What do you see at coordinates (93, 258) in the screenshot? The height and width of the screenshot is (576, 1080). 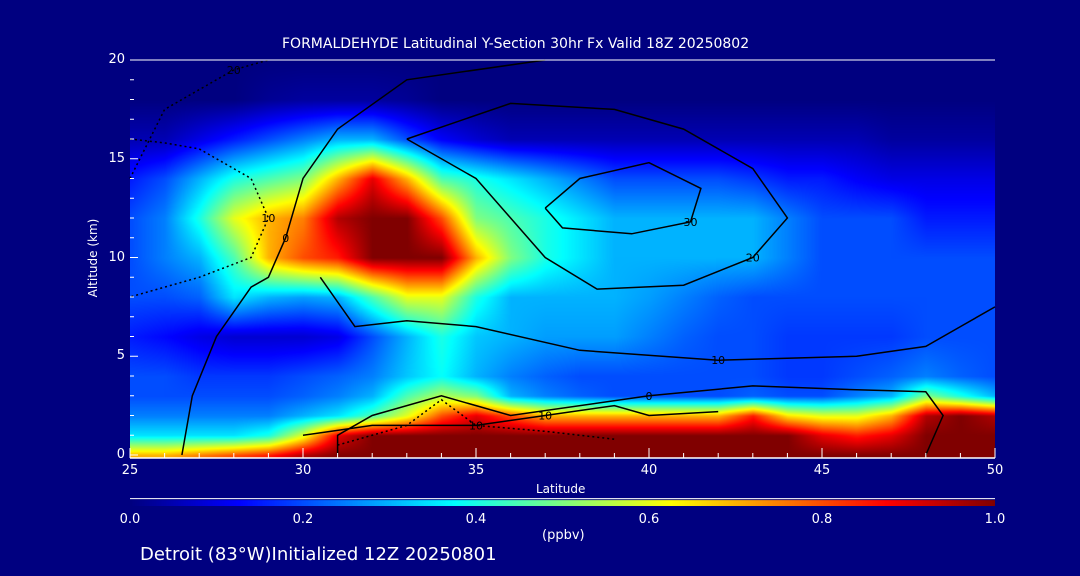 I see `y-axis-label: Altitude (km)` at bounding box center [93, 258].